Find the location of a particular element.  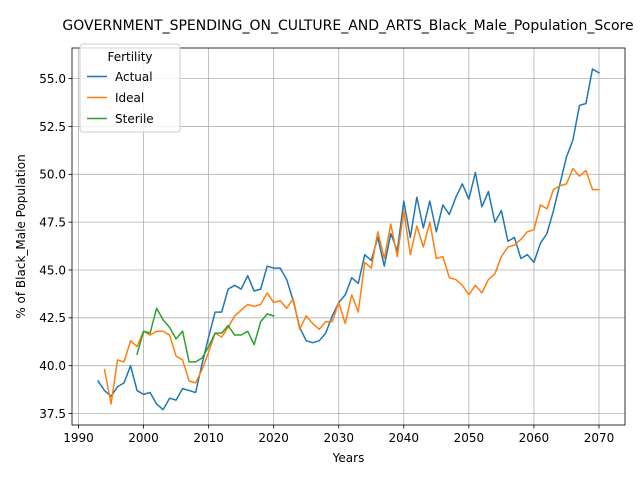

legend-box is located at coordinates (130, 88).